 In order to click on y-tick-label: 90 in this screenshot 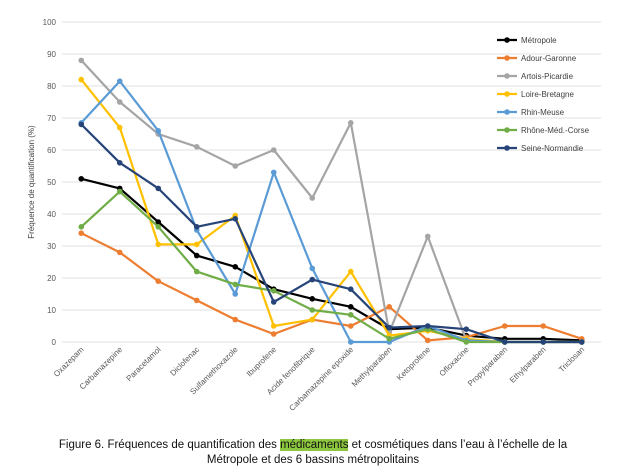, I will do `click(51, 54)`.